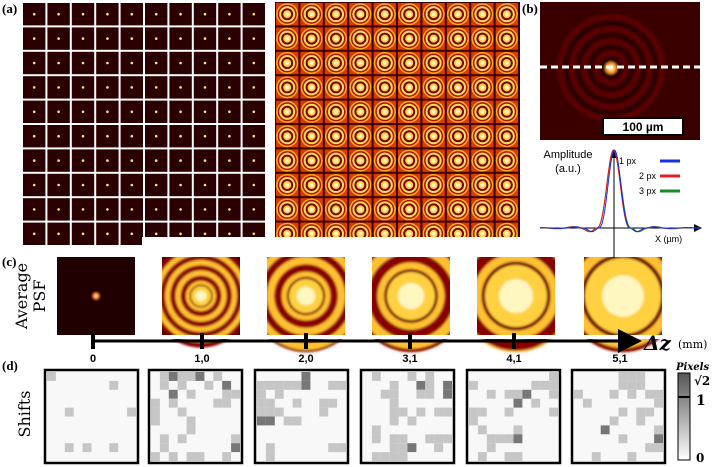 This screenshot has height=467, width=714. I want to click on profiles, so click(620, 191).